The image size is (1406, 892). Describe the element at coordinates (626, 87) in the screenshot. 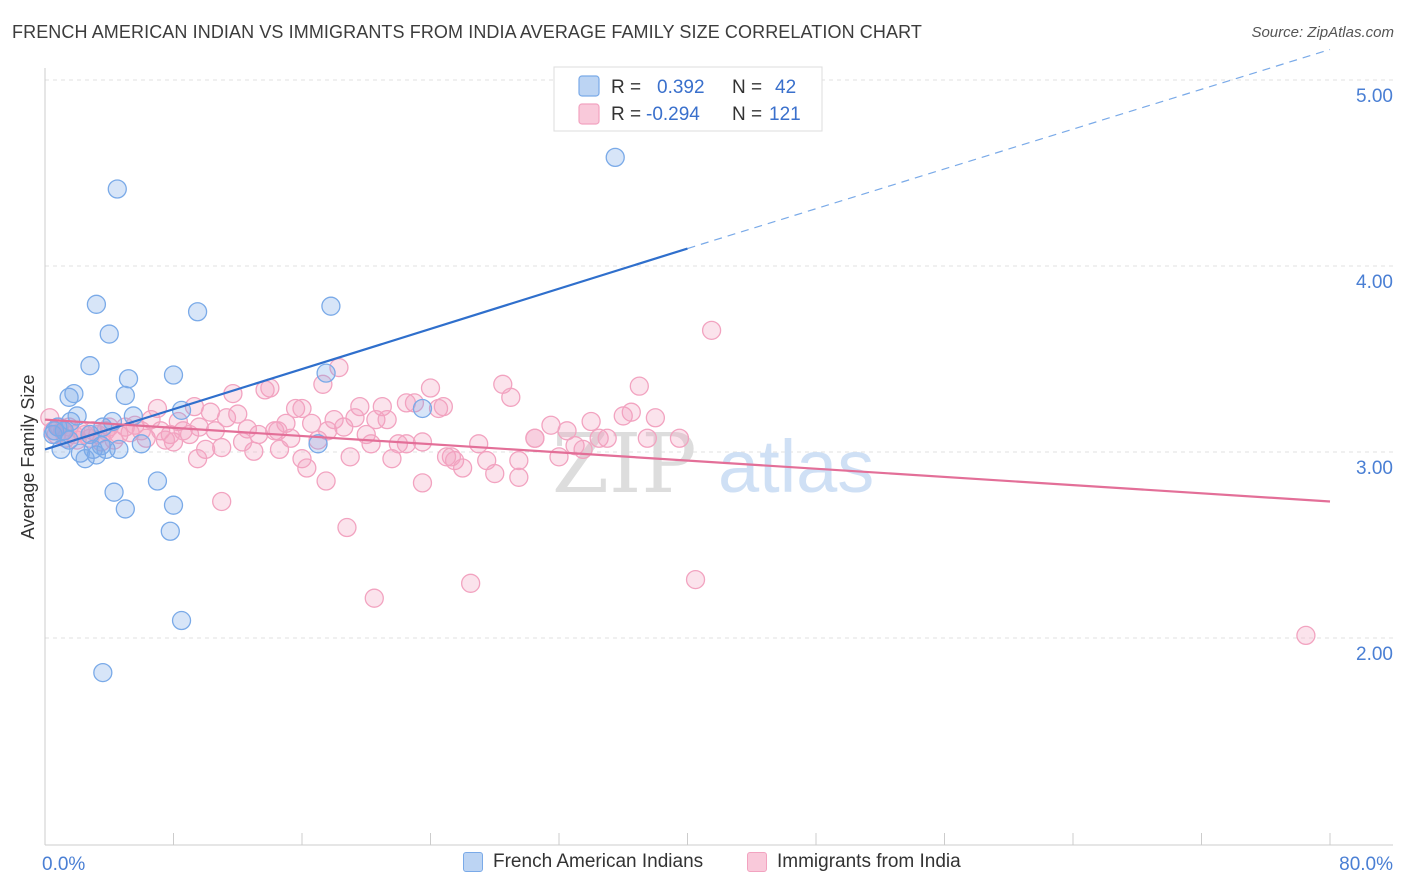

I see `legend-r-label-1: R =` at that location.